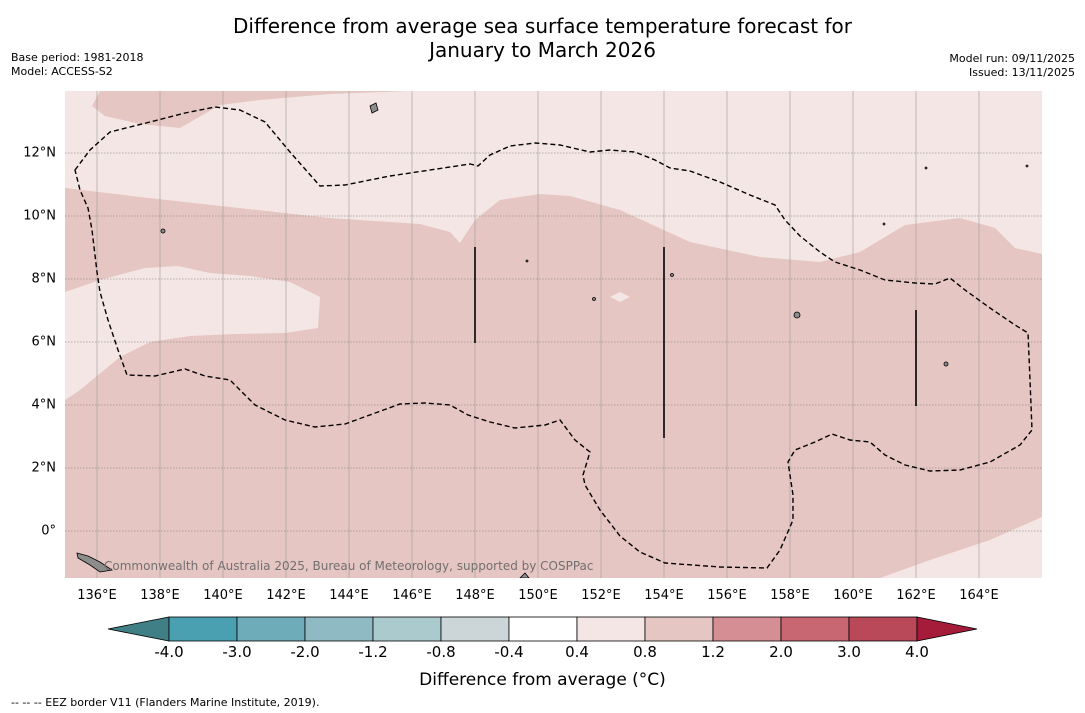 This screenshot has width=1085, height=713. Describe the element at coordinates (62, 71) in the screenshot. I see `model-text: Model: ACCESS-S2` at that location.